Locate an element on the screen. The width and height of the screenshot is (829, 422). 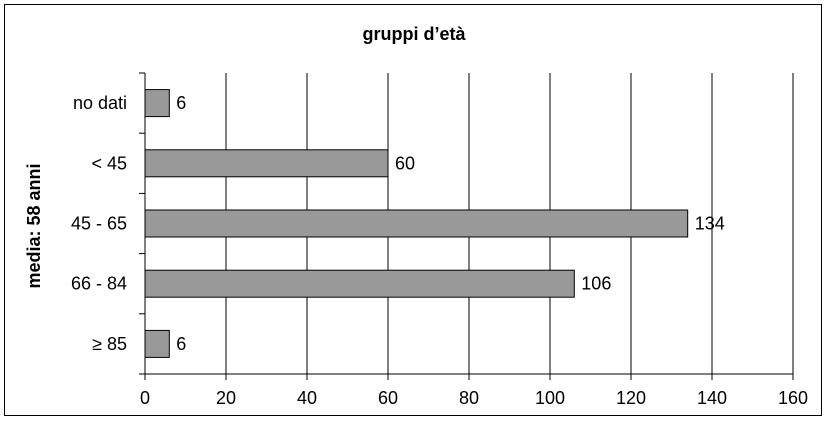
data-label: 134 is located at coordinates (710, 224).